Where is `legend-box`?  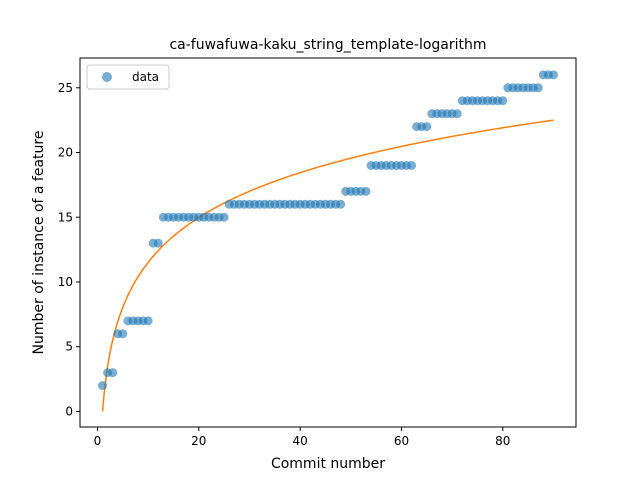
legend-box is located at coordinates (128, 77).